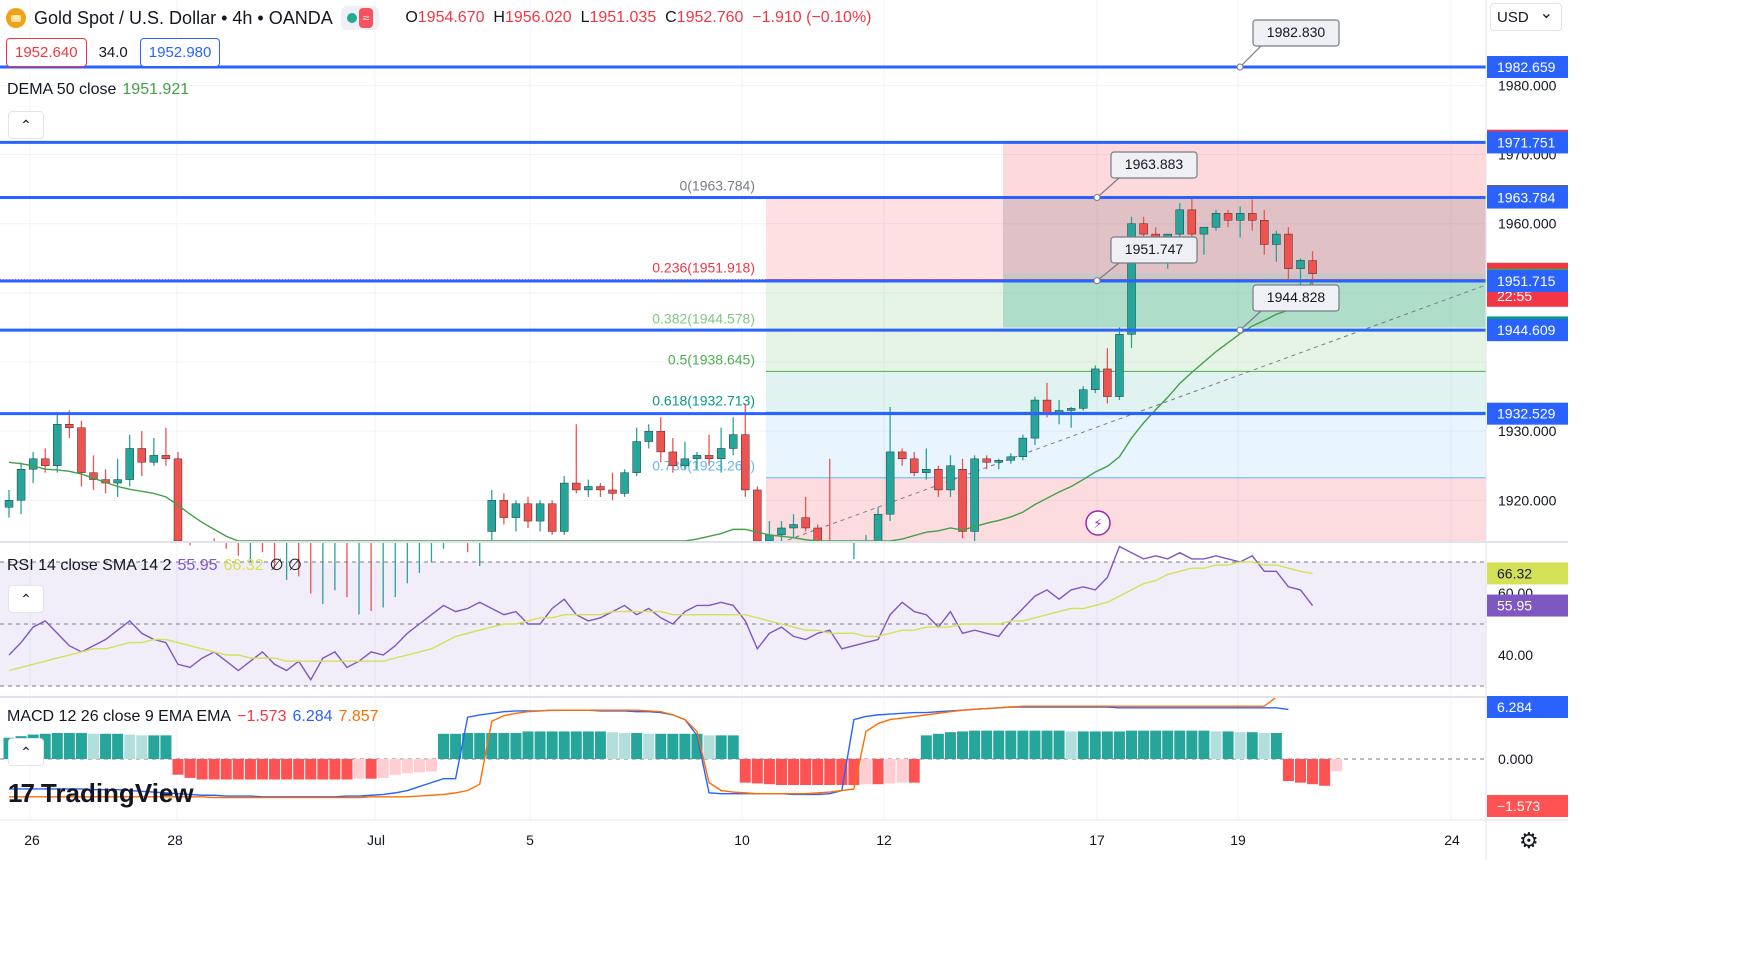  What do you see at coordinates (1529, 840) in the screenshot?
I see `settings-gear-icon: ⚙` at bounding box center [1529, 840].